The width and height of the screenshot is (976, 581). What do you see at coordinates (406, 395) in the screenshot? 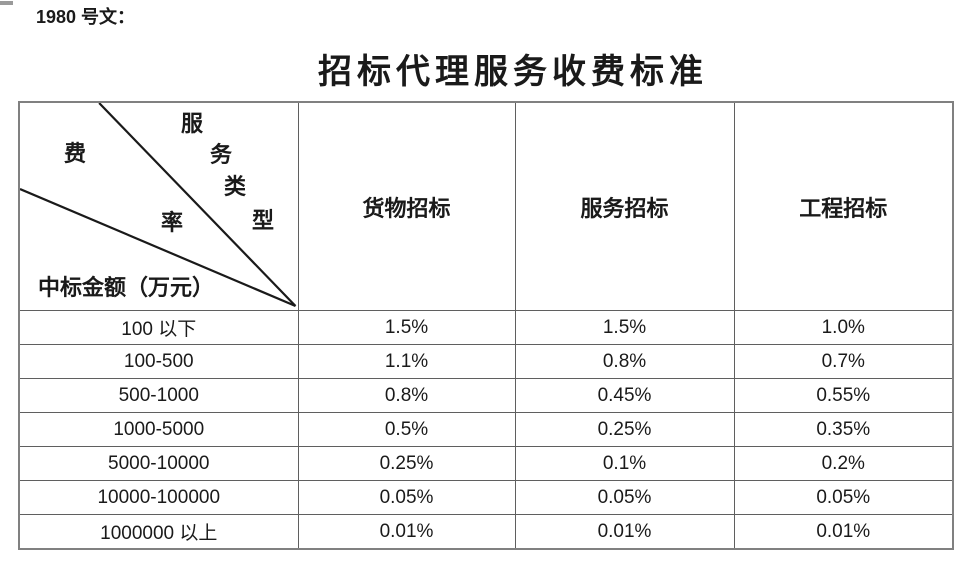
I see `goods-rate-cell: 0.8%` at bounding box center [406, 395].